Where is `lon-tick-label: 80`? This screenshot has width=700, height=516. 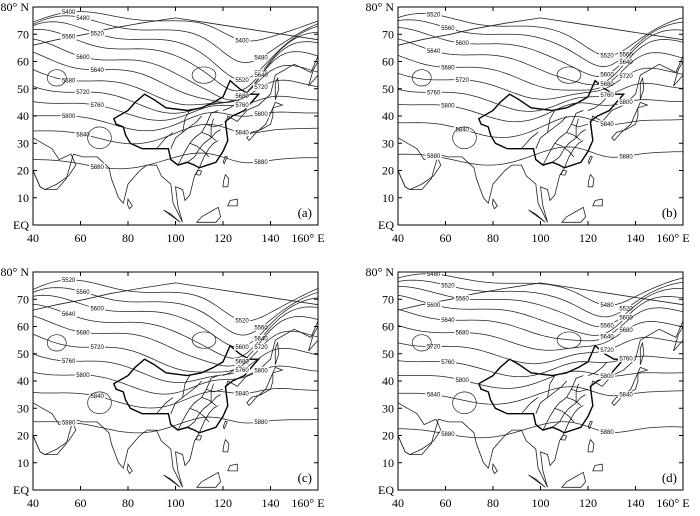
lon-tick-label: 80 is located at coordinates (128, 503).